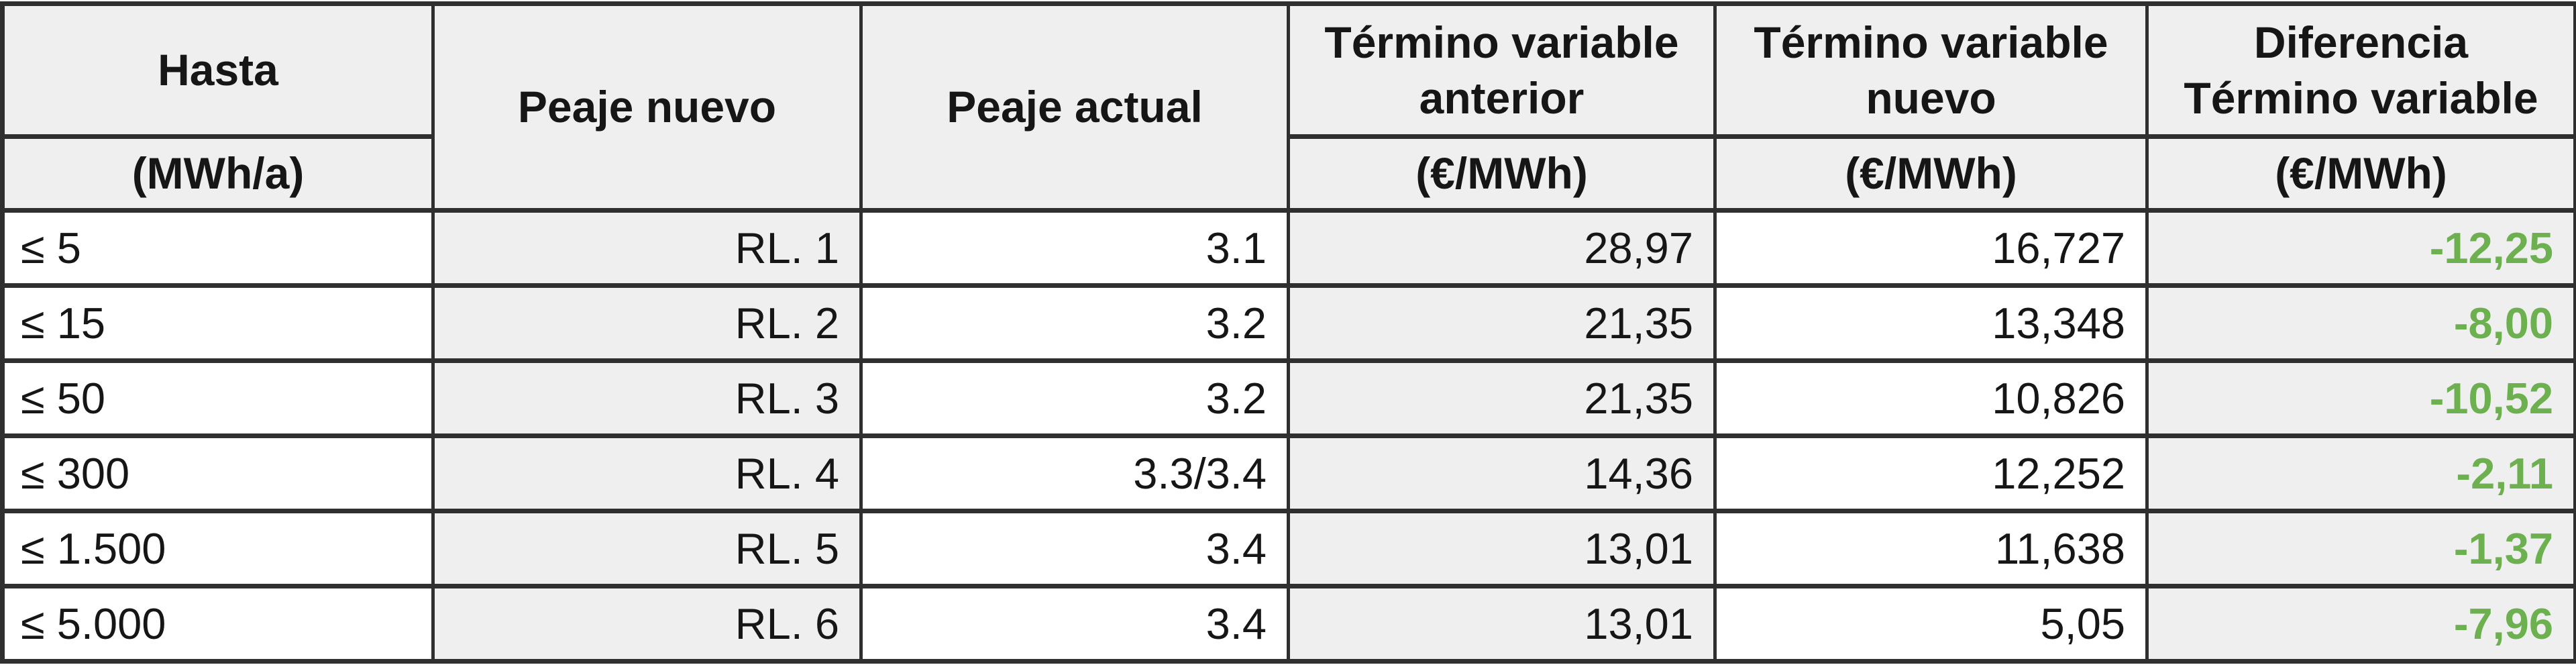 The image size is (2576, 667). I want to click on cell-peaje-nuevo: RL. 4, so click(647, 473).